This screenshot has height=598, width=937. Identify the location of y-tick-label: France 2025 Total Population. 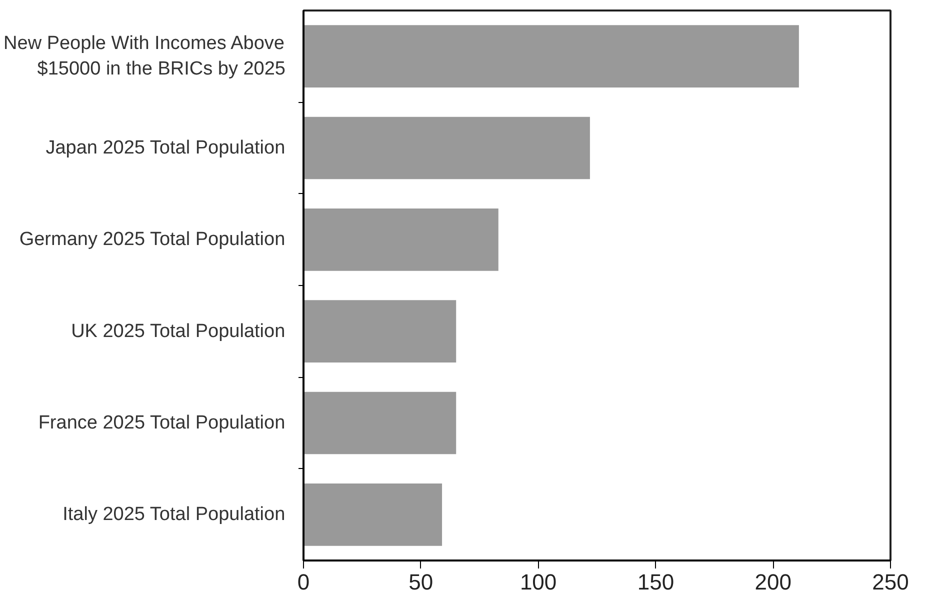
(162, 423).